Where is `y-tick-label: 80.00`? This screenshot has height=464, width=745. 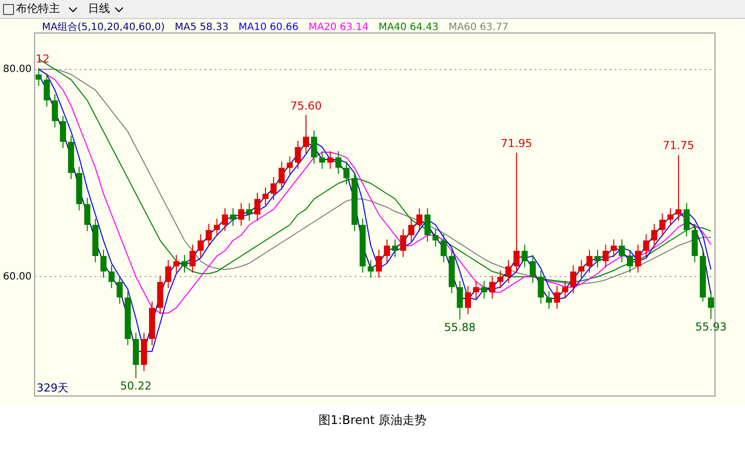
y-tick-label: 80.00 is located at coordinates (17, 69).